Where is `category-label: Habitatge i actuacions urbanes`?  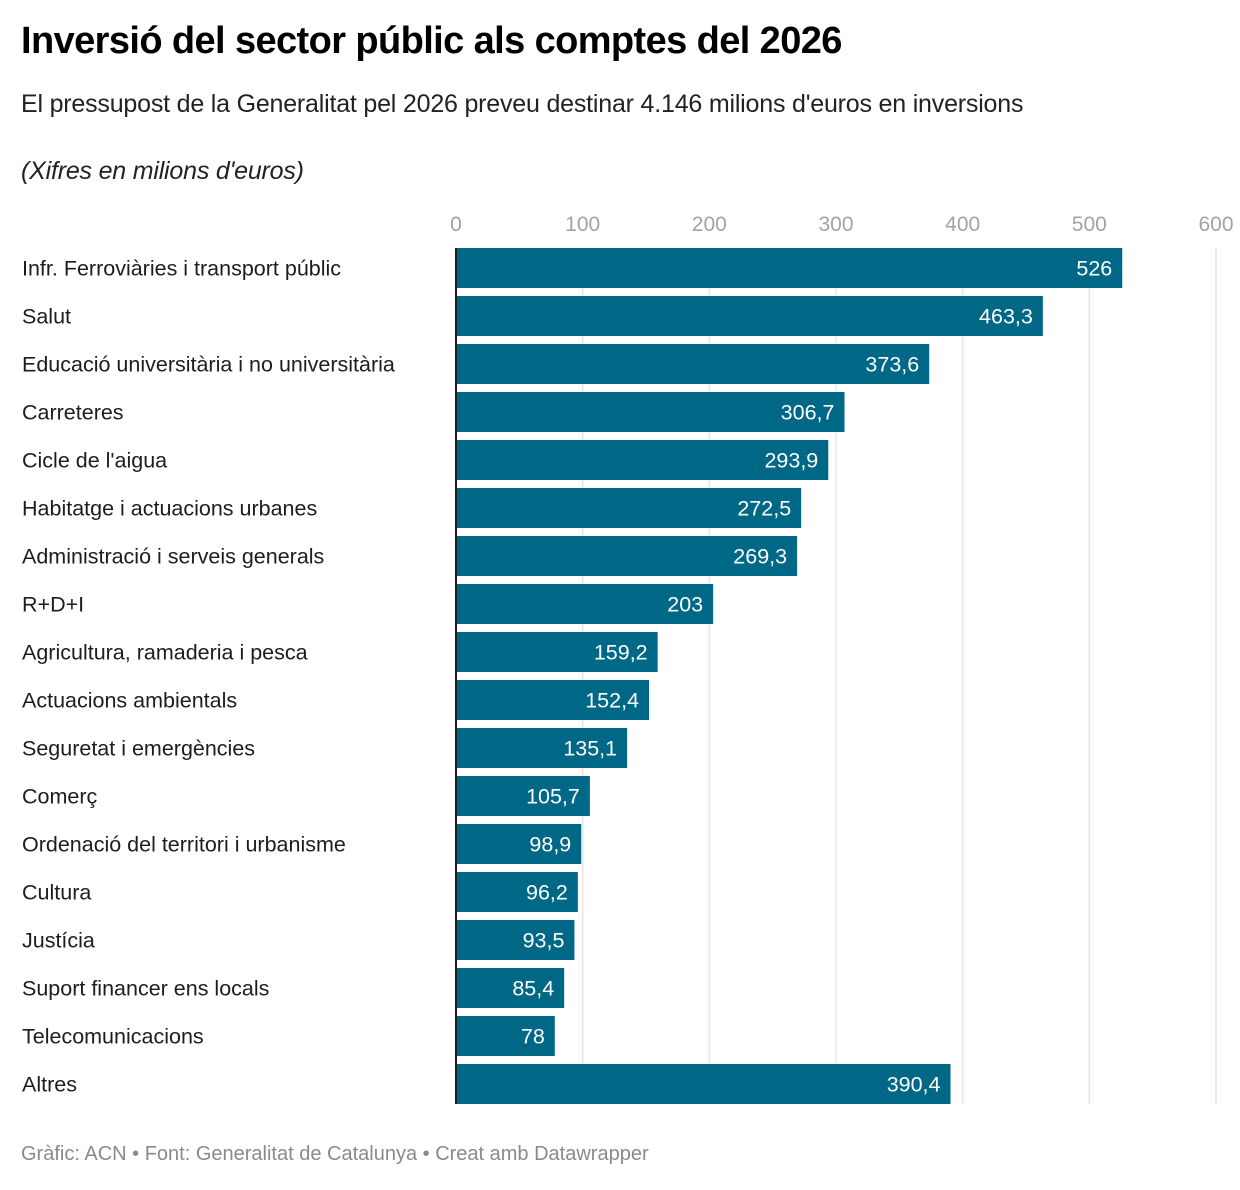
category-label: Habitatge i actuacions urbanes is located at coordinates (169, 509).